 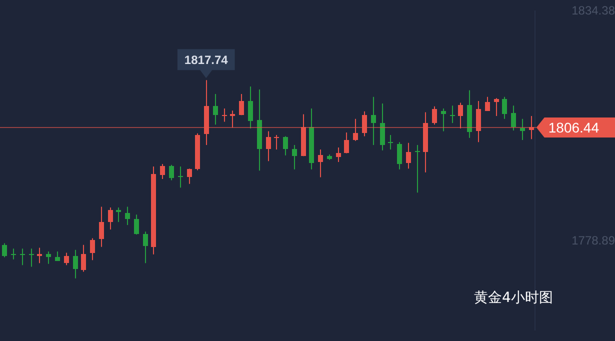 I want to click on text: 黄金4小时图, so click(x=513, y=298).